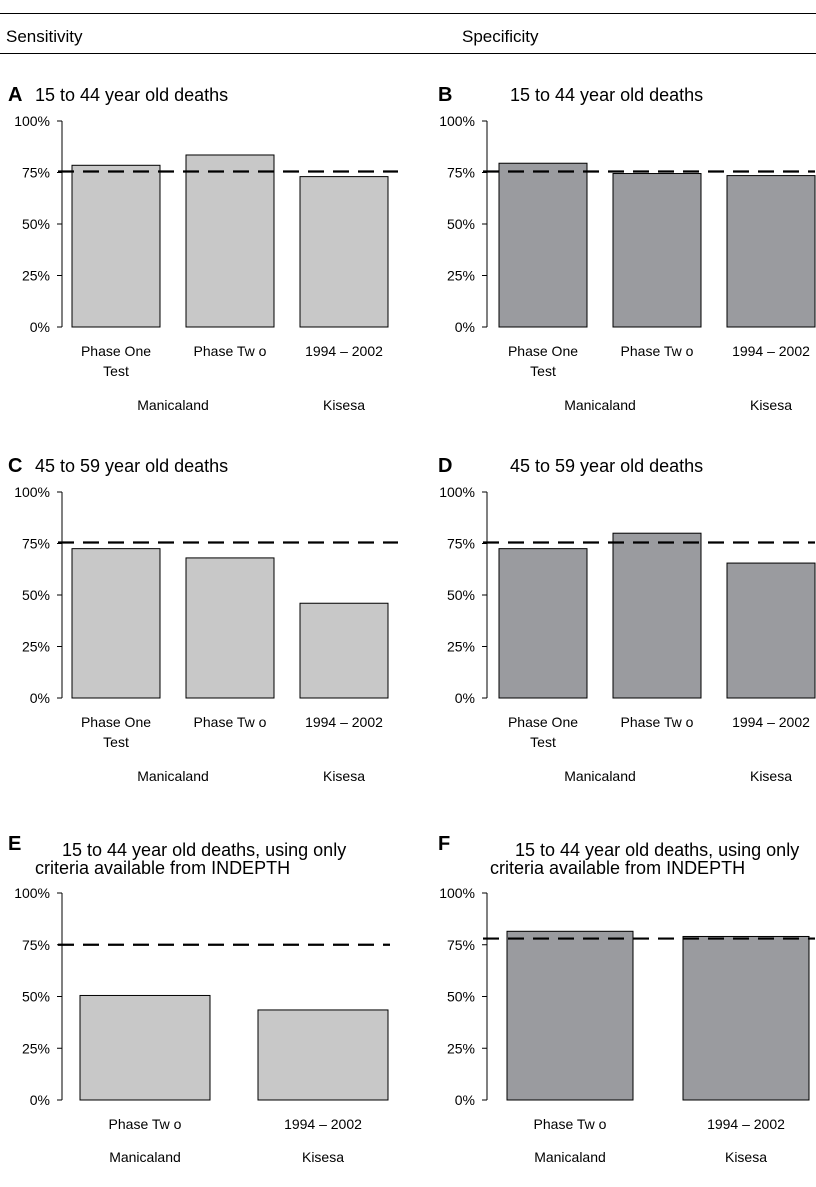 The height and width of the screenshot is (1187, 816). I want to click on y-tick-label-b-4: 100%, so click(457, 121).